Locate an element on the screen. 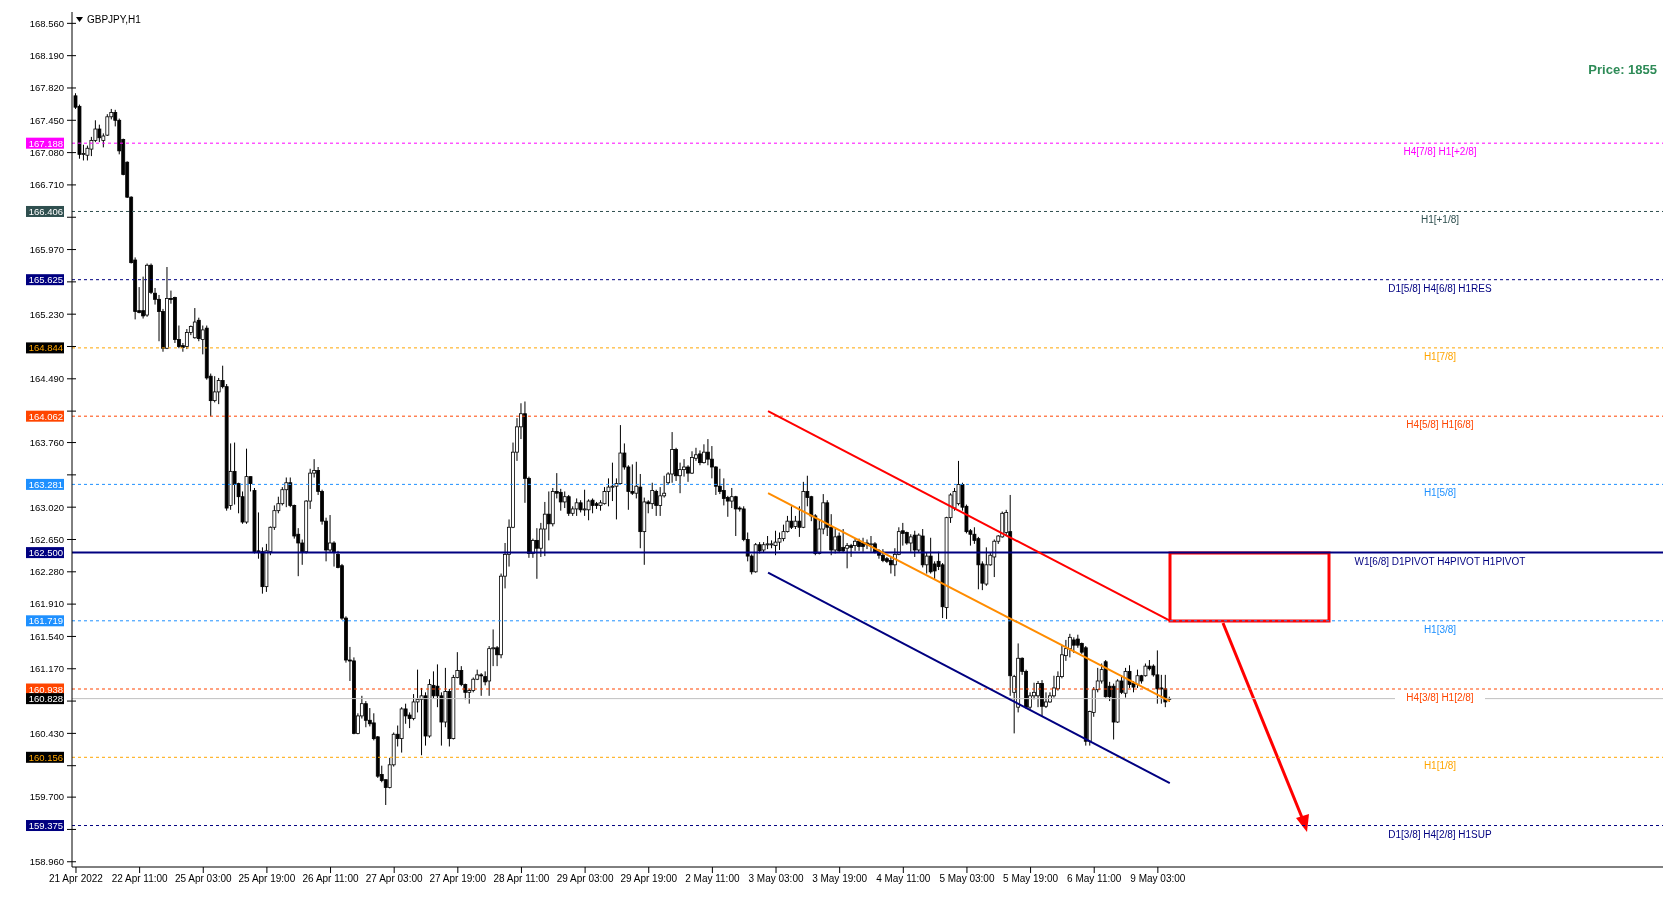  y-tick-label: 161.540 is located at coordinates (46, 636).